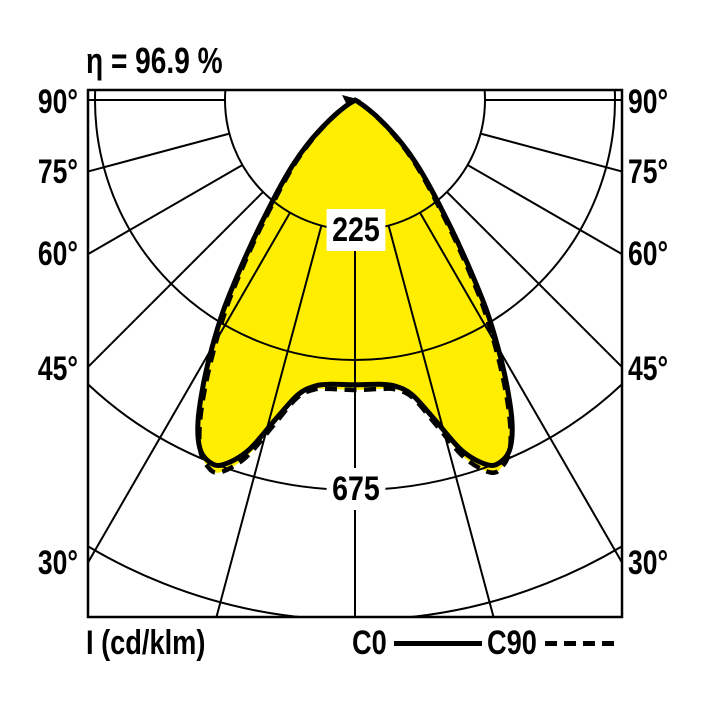  I want to click on angle-ray--75, so click(159, 152).